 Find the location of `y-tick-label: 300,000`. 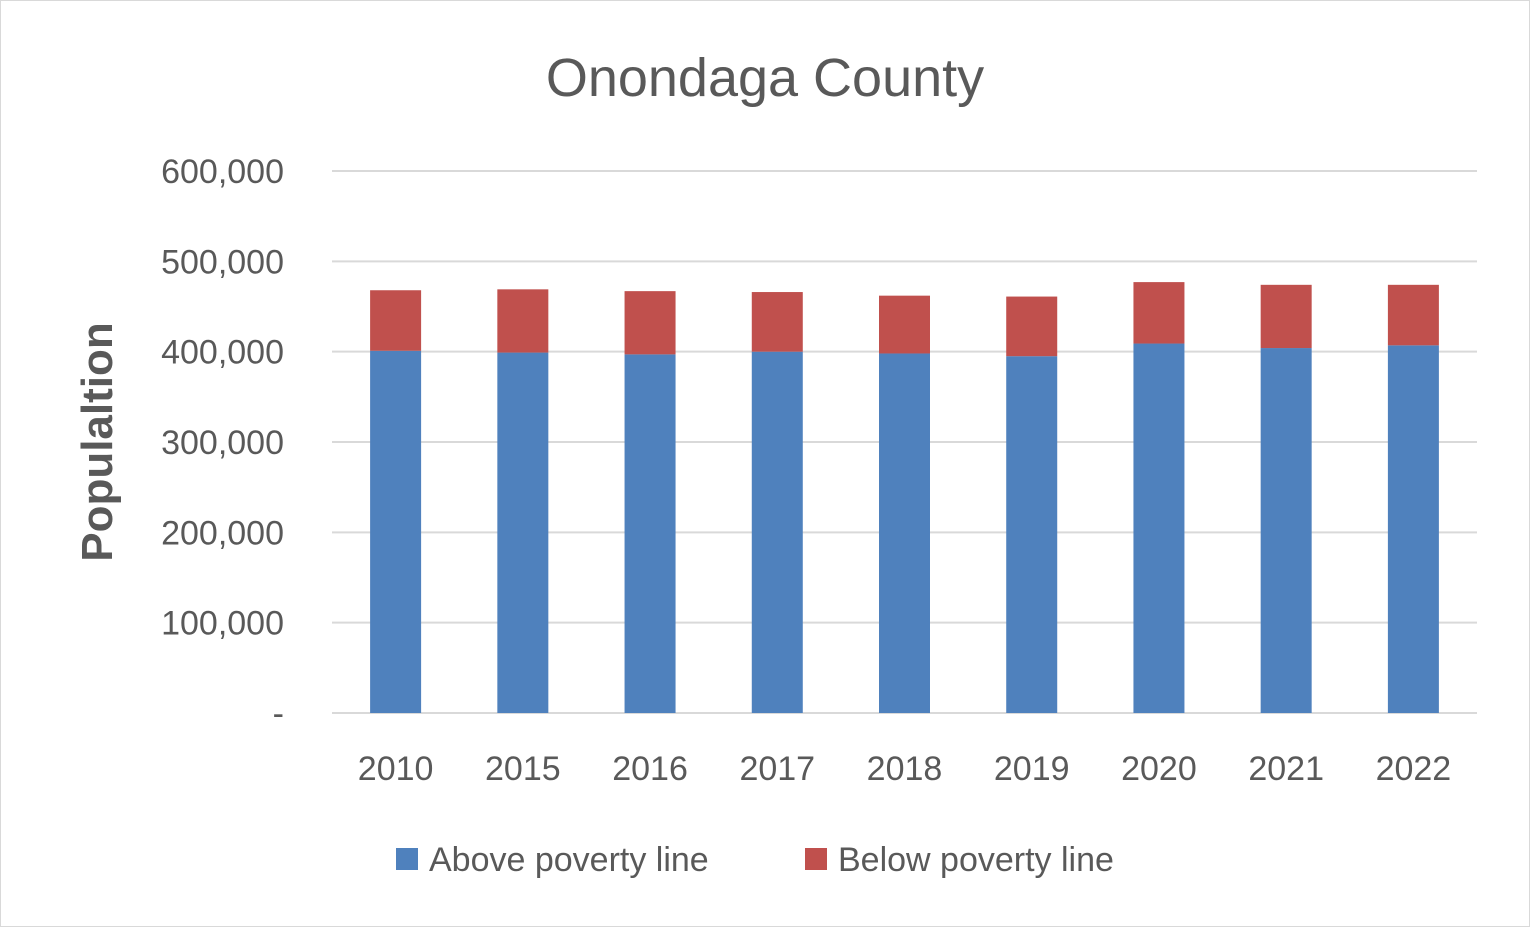

y-tick-label: 300,000 is located at coordinates (222, 443).